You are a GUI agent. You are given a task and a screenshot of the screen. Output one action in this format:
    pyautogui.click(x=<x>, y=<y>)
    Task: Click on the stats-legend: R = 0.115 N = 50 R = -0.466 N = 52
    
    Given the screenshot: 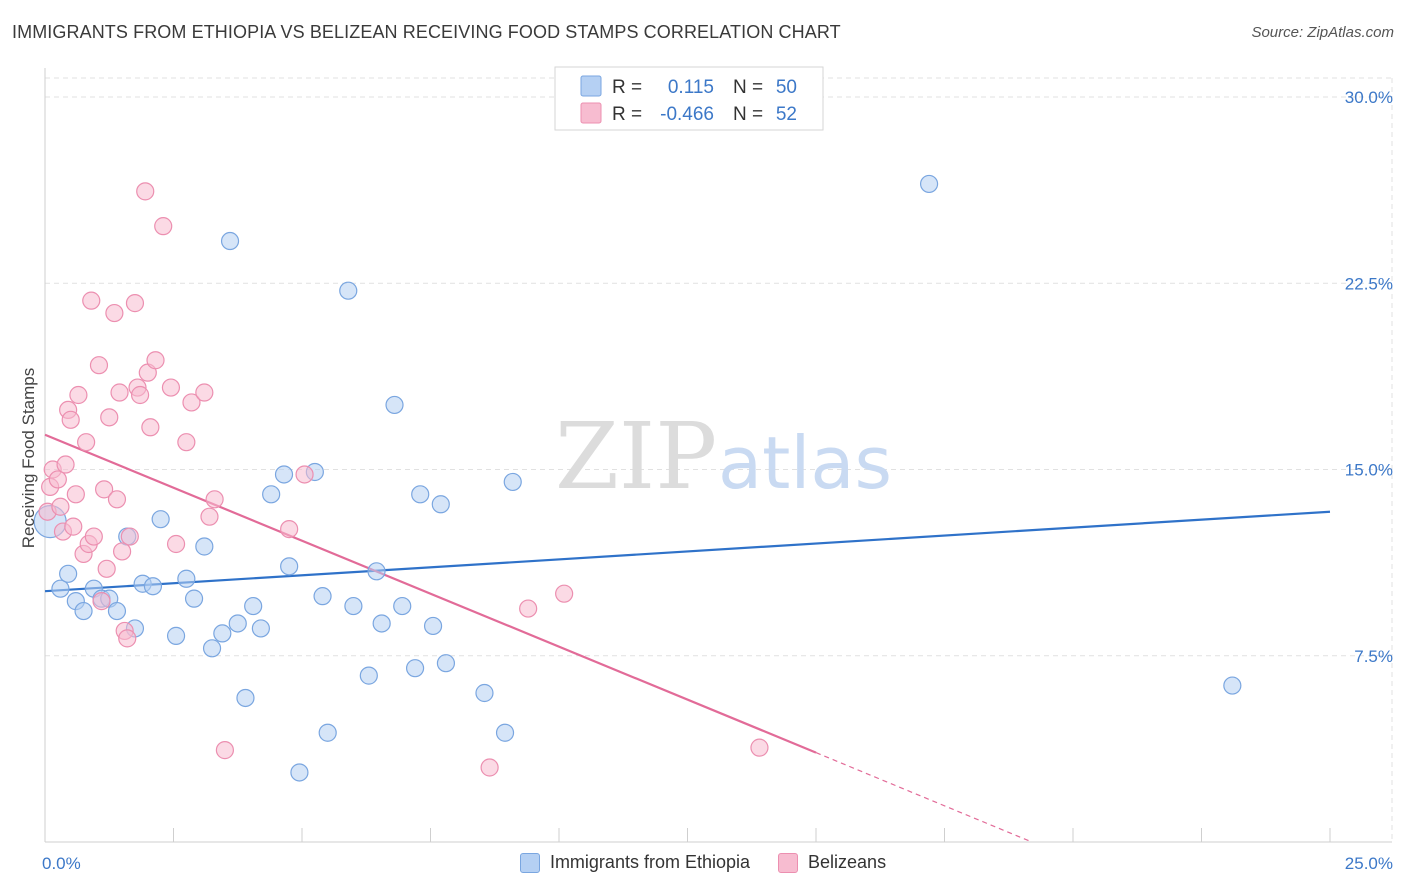 What is the action you would take?
    pyautogui.click(x=689, y=98)
    